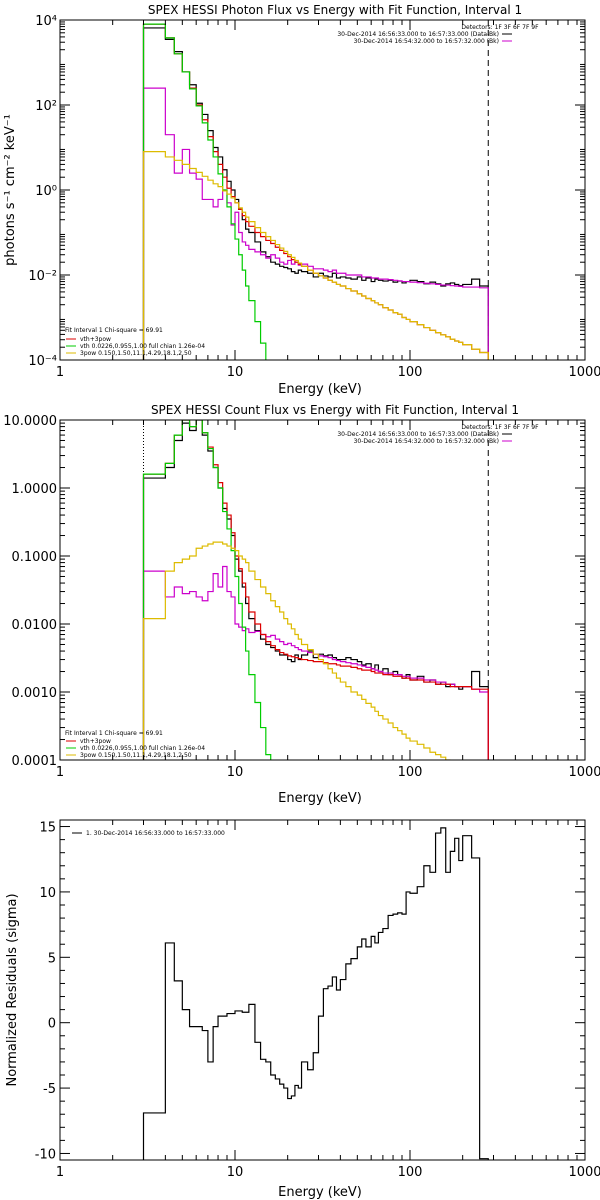 This screenshot has width=600, height=1200. Describe the element at coordinates (235, 372) in the screenshot. I see `photon-flux-x-tick-label: 10` at that location.